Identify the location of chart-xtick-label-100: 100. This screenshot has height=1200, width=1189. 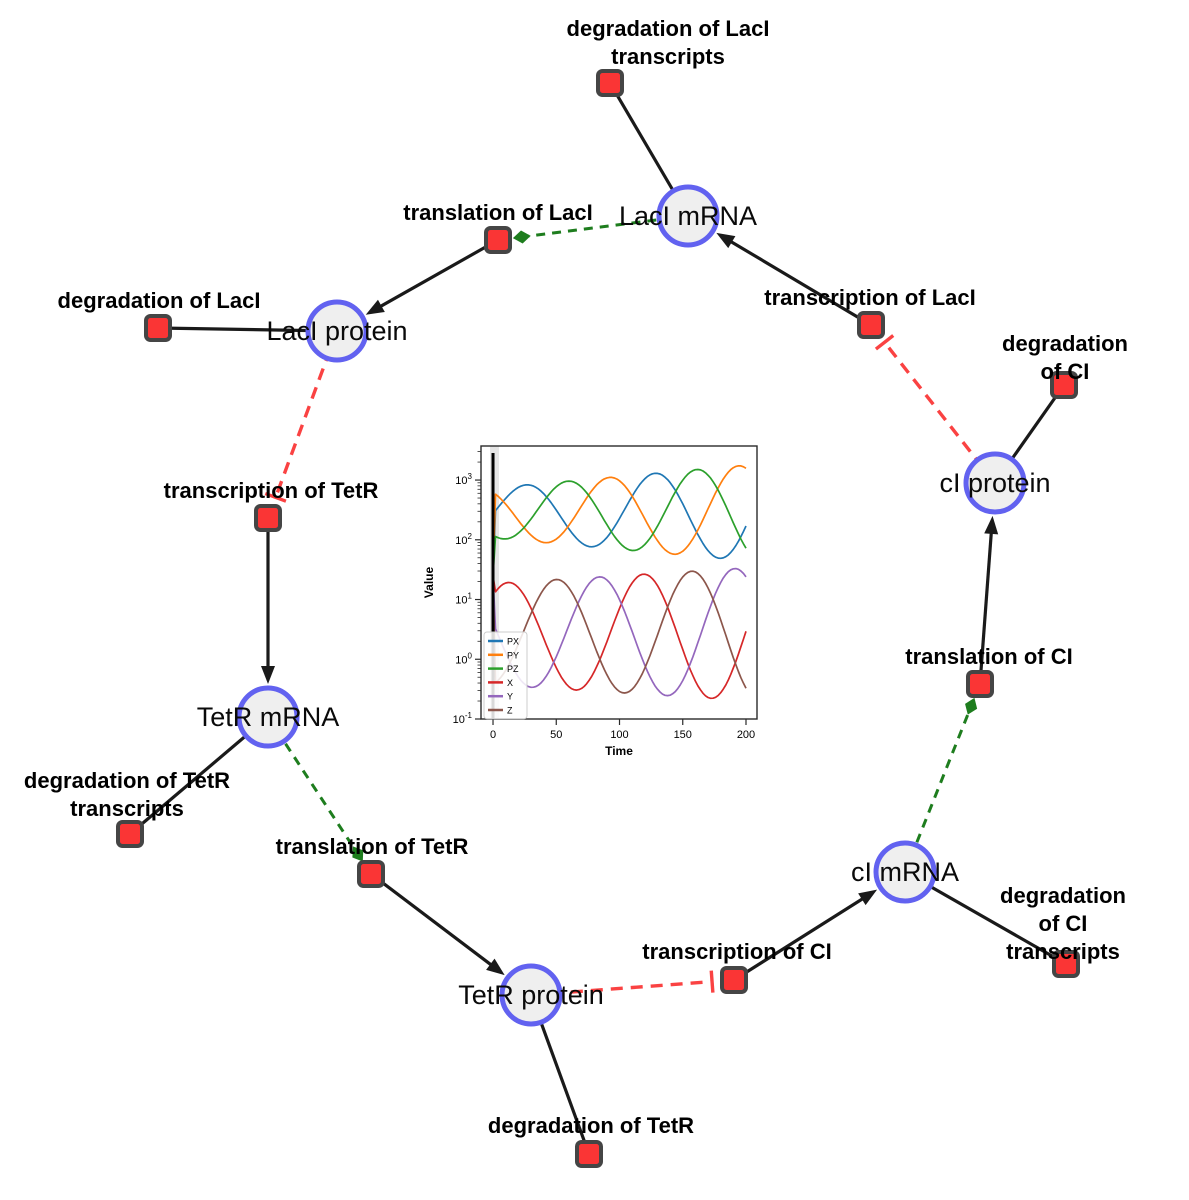
(619, 735).